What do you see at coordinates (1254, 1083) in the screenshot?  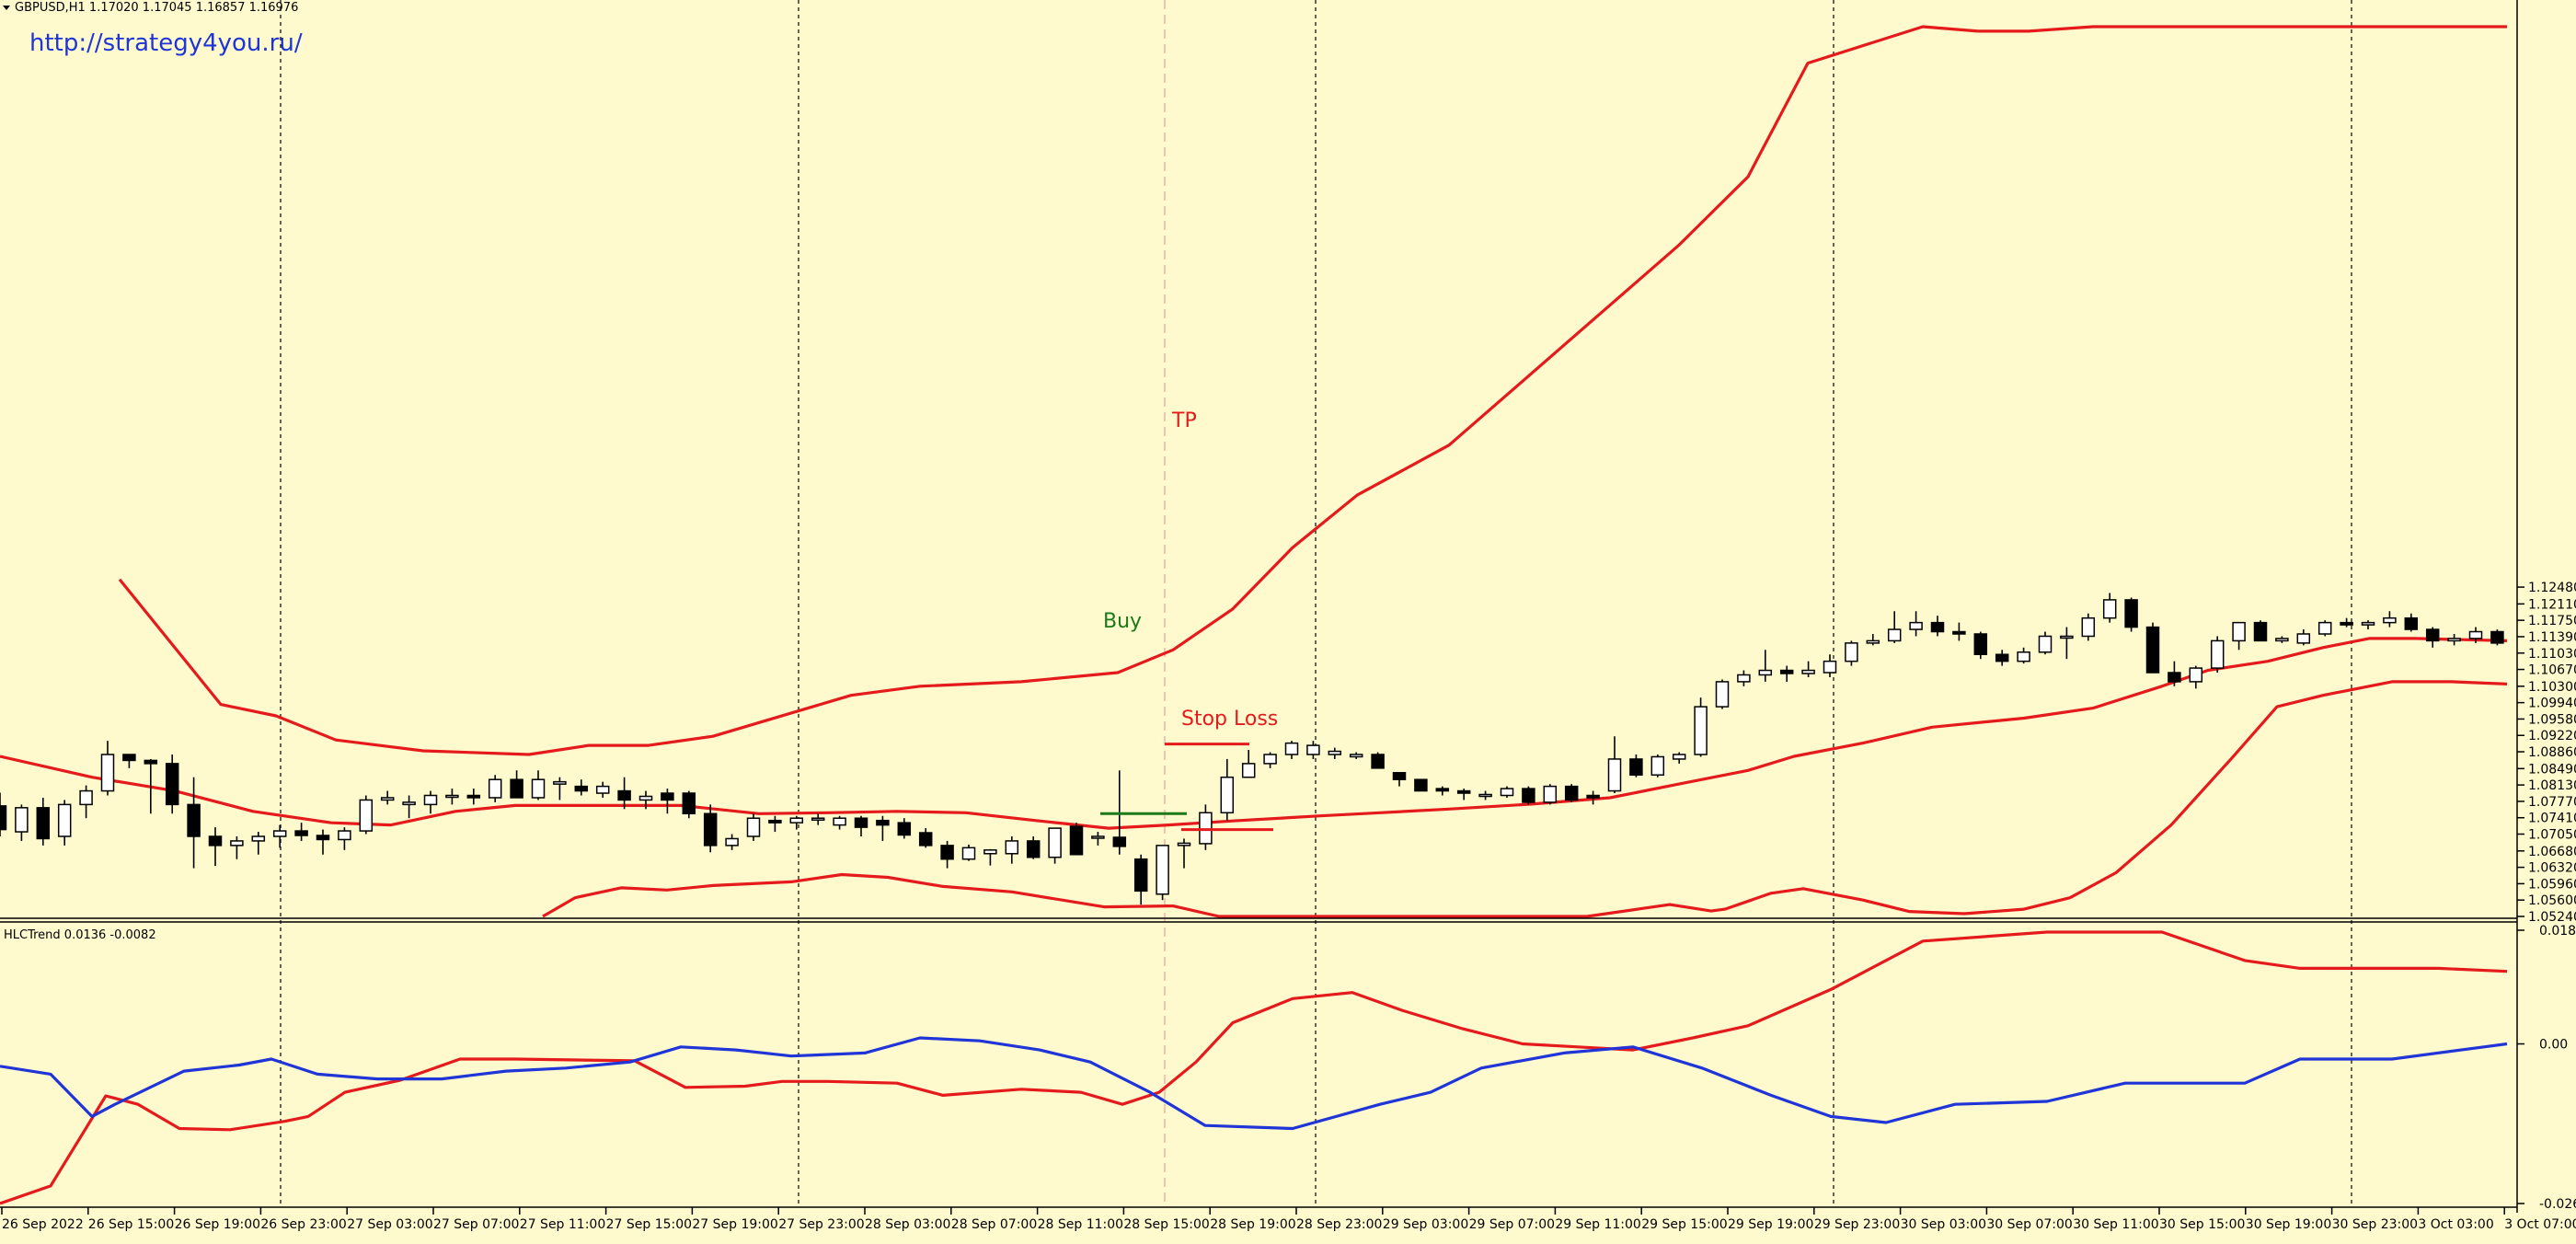 I see `hlctrend-blue-line` at bounding box center [1254, 1083].